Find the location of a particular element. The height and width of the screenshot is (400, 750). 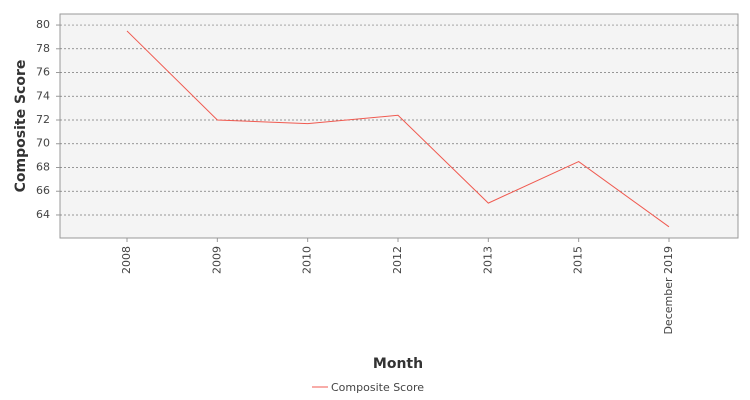

y-tick-label: 66 is located at coordinates (43, 190).